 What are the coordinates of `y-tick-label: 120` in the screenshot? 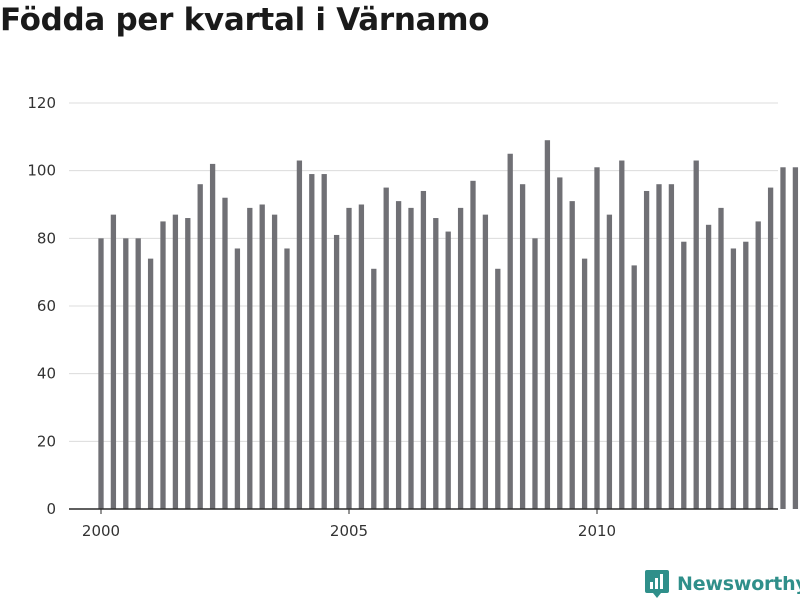 It's located at (41, 103).